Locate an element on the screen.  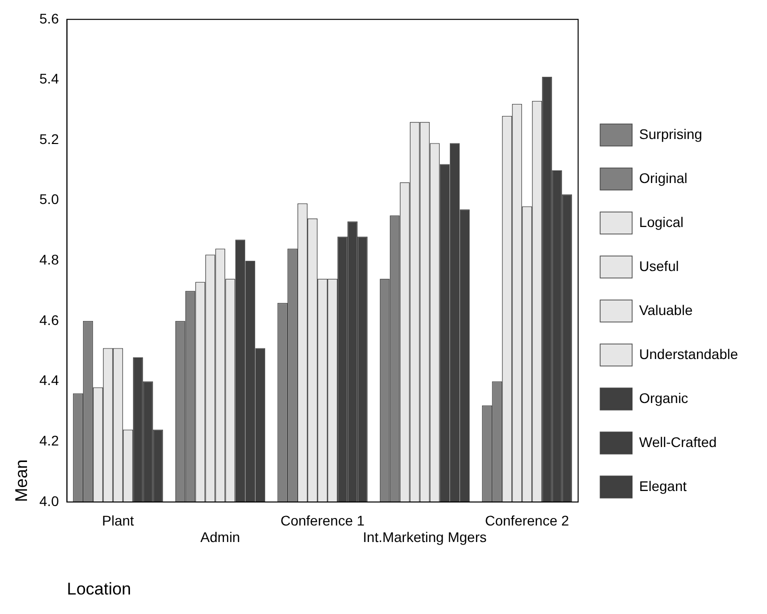
x-tick-label: Admin is located at coordinates (220, 537).